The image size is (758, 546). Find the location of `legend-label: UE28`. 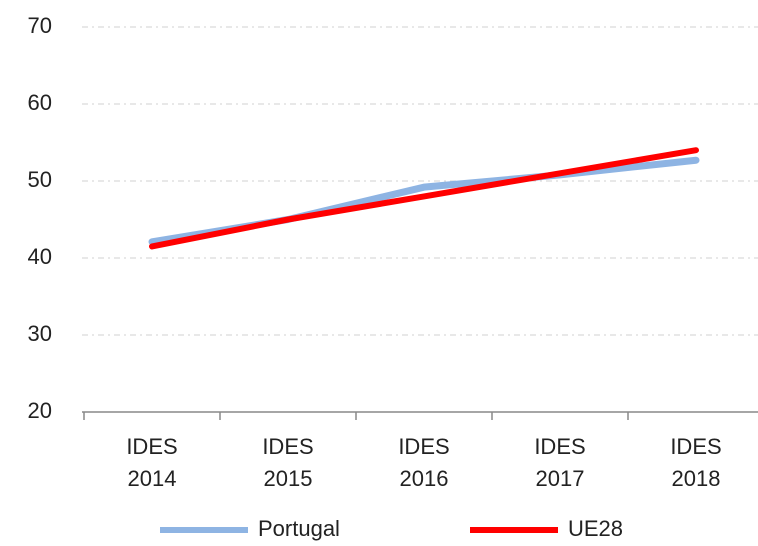

legend-label: UE28 is located at coordinates (595, 528).